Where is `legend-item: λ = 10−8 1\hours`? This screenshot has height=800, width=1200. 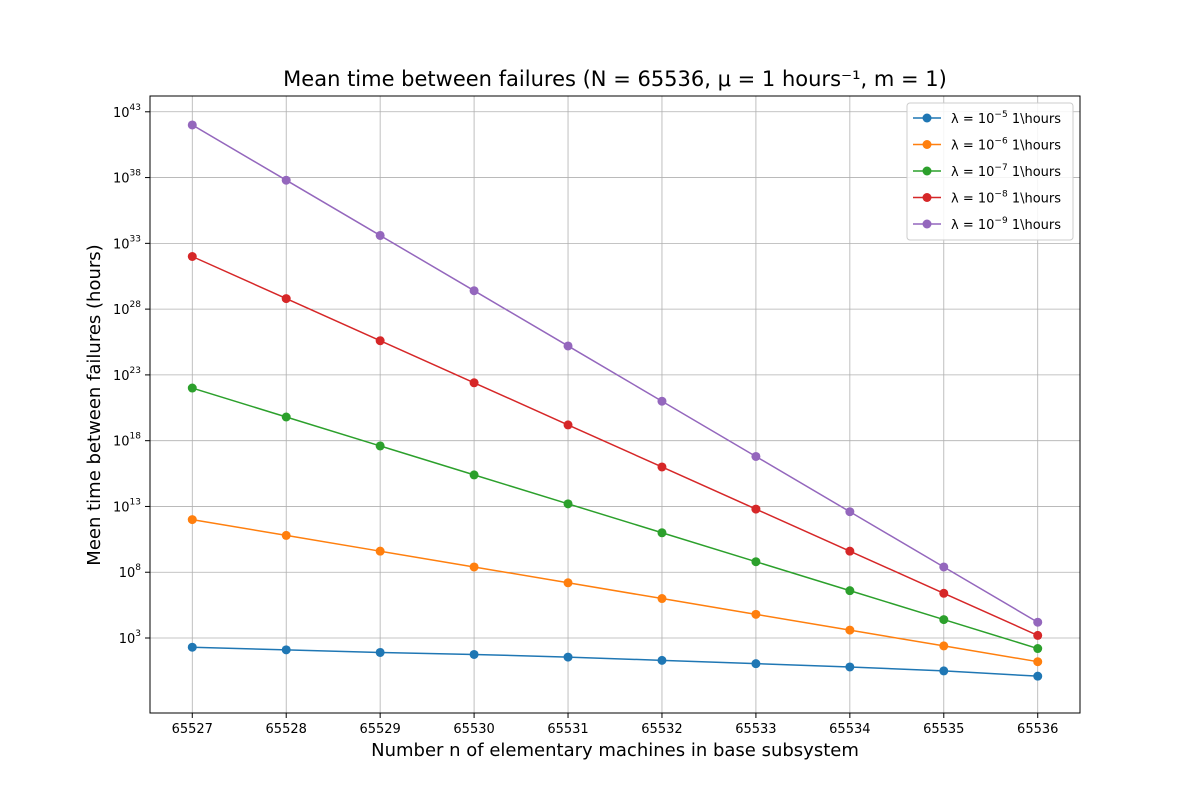
legend-item: λ = 10−8 1\hours is located at coordinates (987, 198).